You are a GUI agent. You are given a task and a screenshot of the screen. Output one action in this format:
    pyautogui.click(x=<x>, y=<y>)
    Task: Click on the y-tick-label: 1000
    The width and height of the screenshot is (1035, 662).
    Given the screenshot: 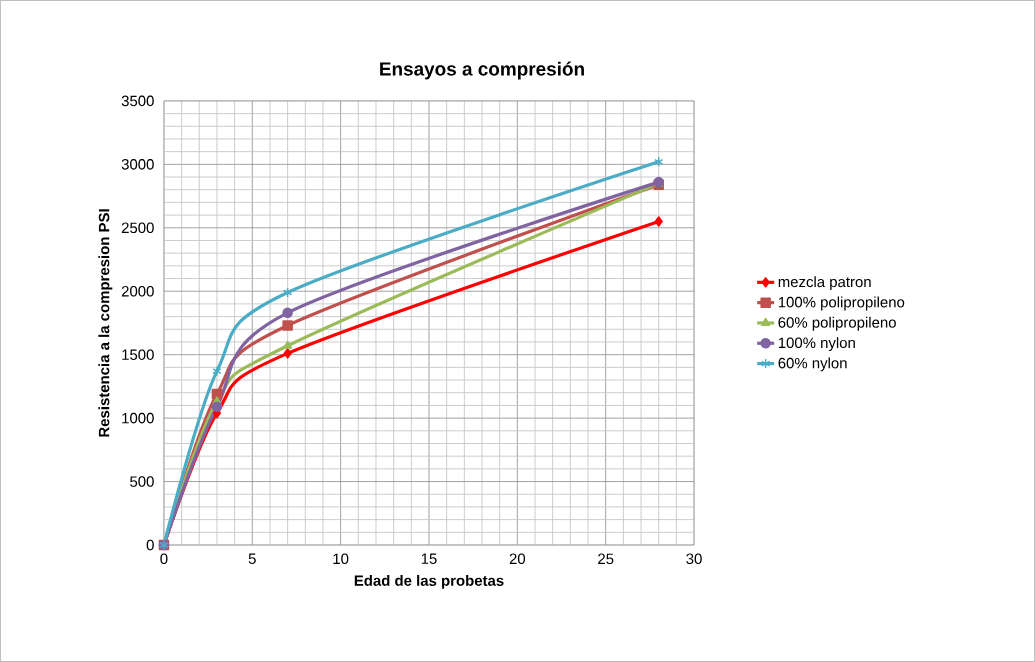 What is the action you would take?
    pyautogui.click(x=138, y=418)
    